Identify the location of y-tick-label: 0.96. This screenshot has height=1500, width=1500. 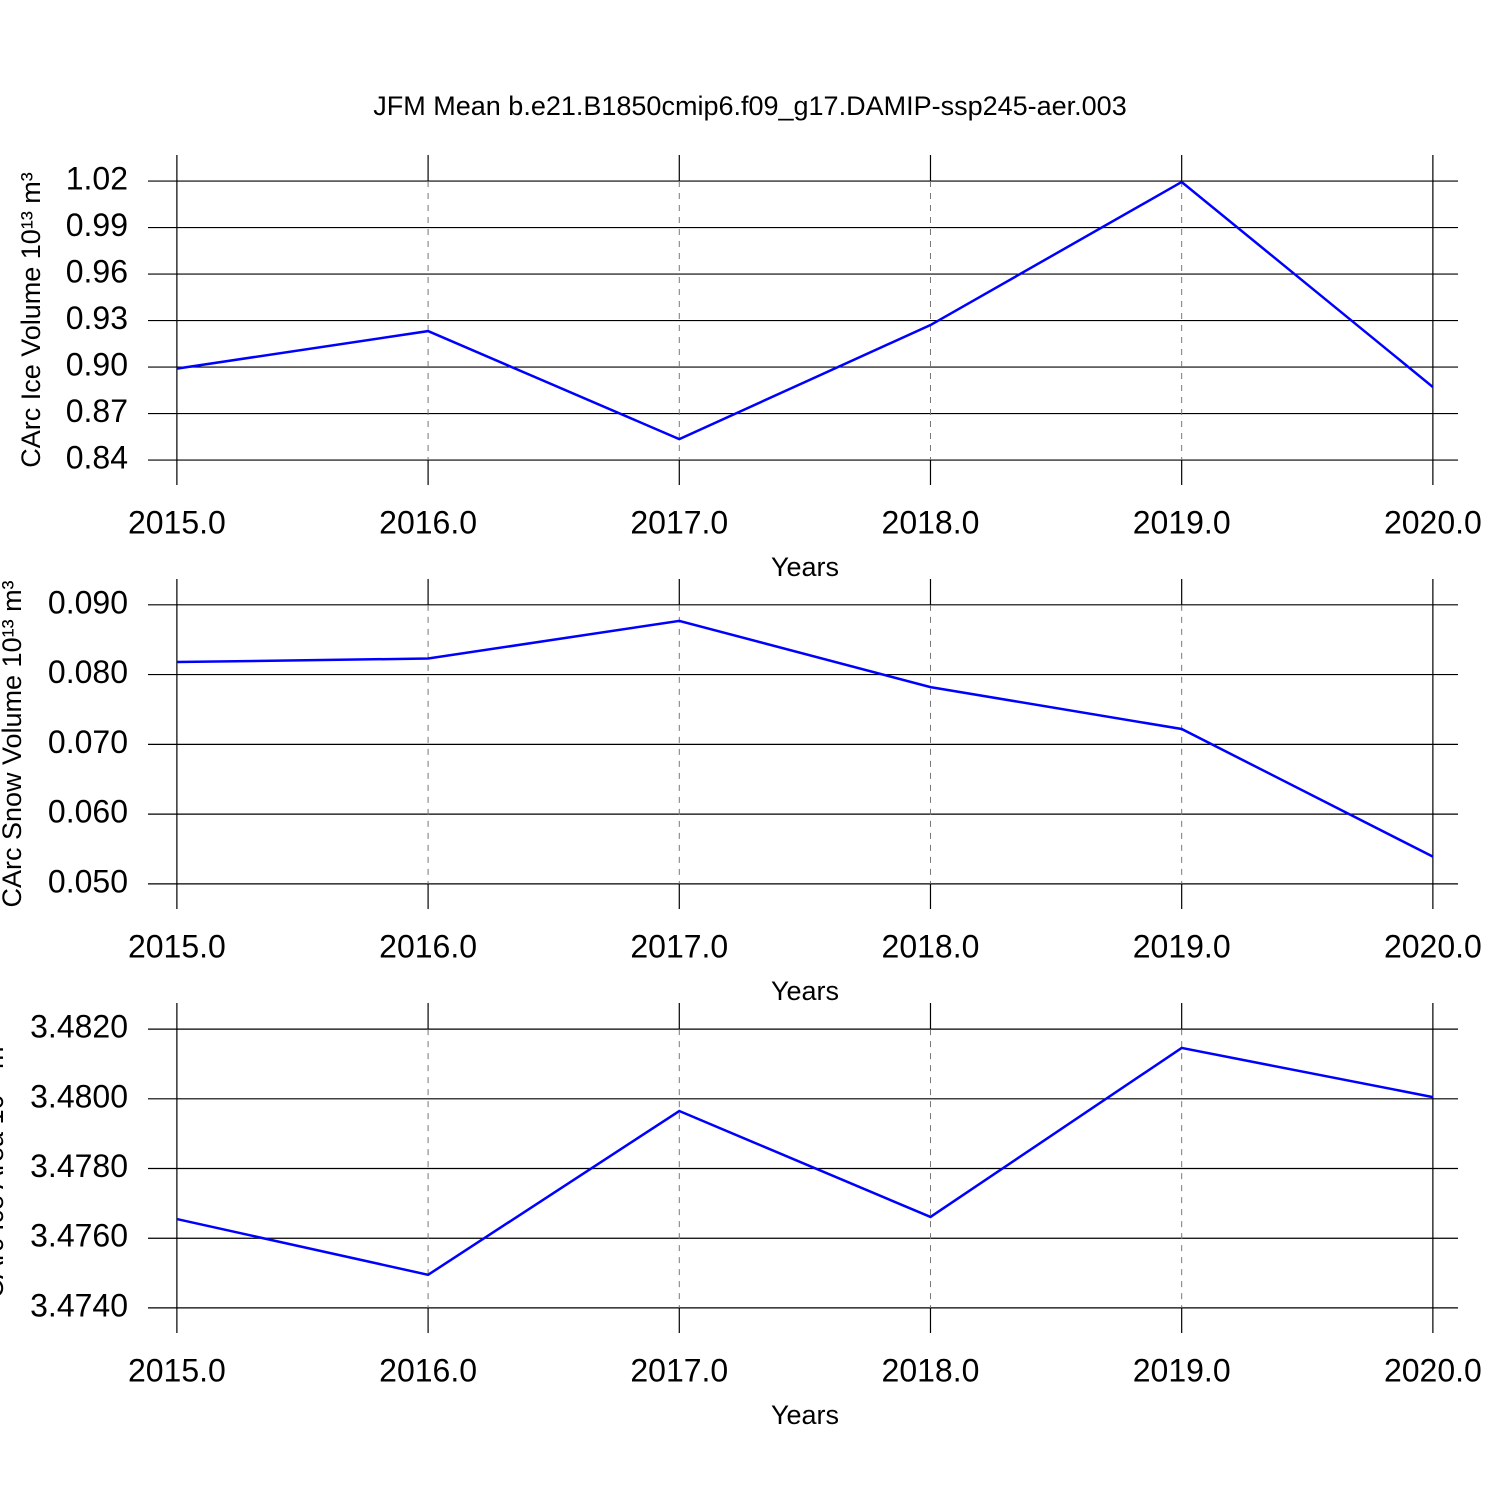
(97, 271).